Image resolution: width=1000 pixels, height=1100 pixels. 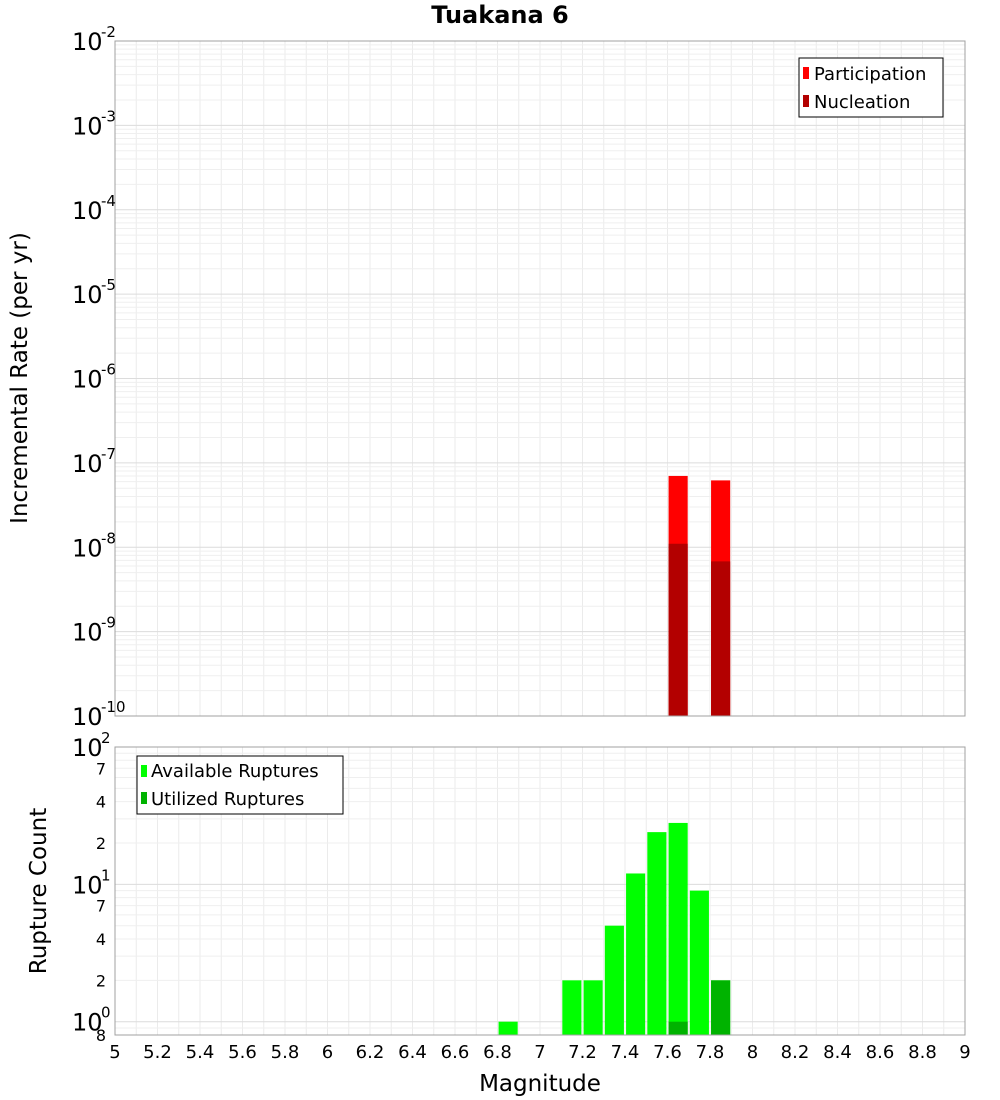 What do you see at coordinates (106, 875) in the screenshot?
I see `count-y-tick-exponent: 1` at bounding box center [106, 875].